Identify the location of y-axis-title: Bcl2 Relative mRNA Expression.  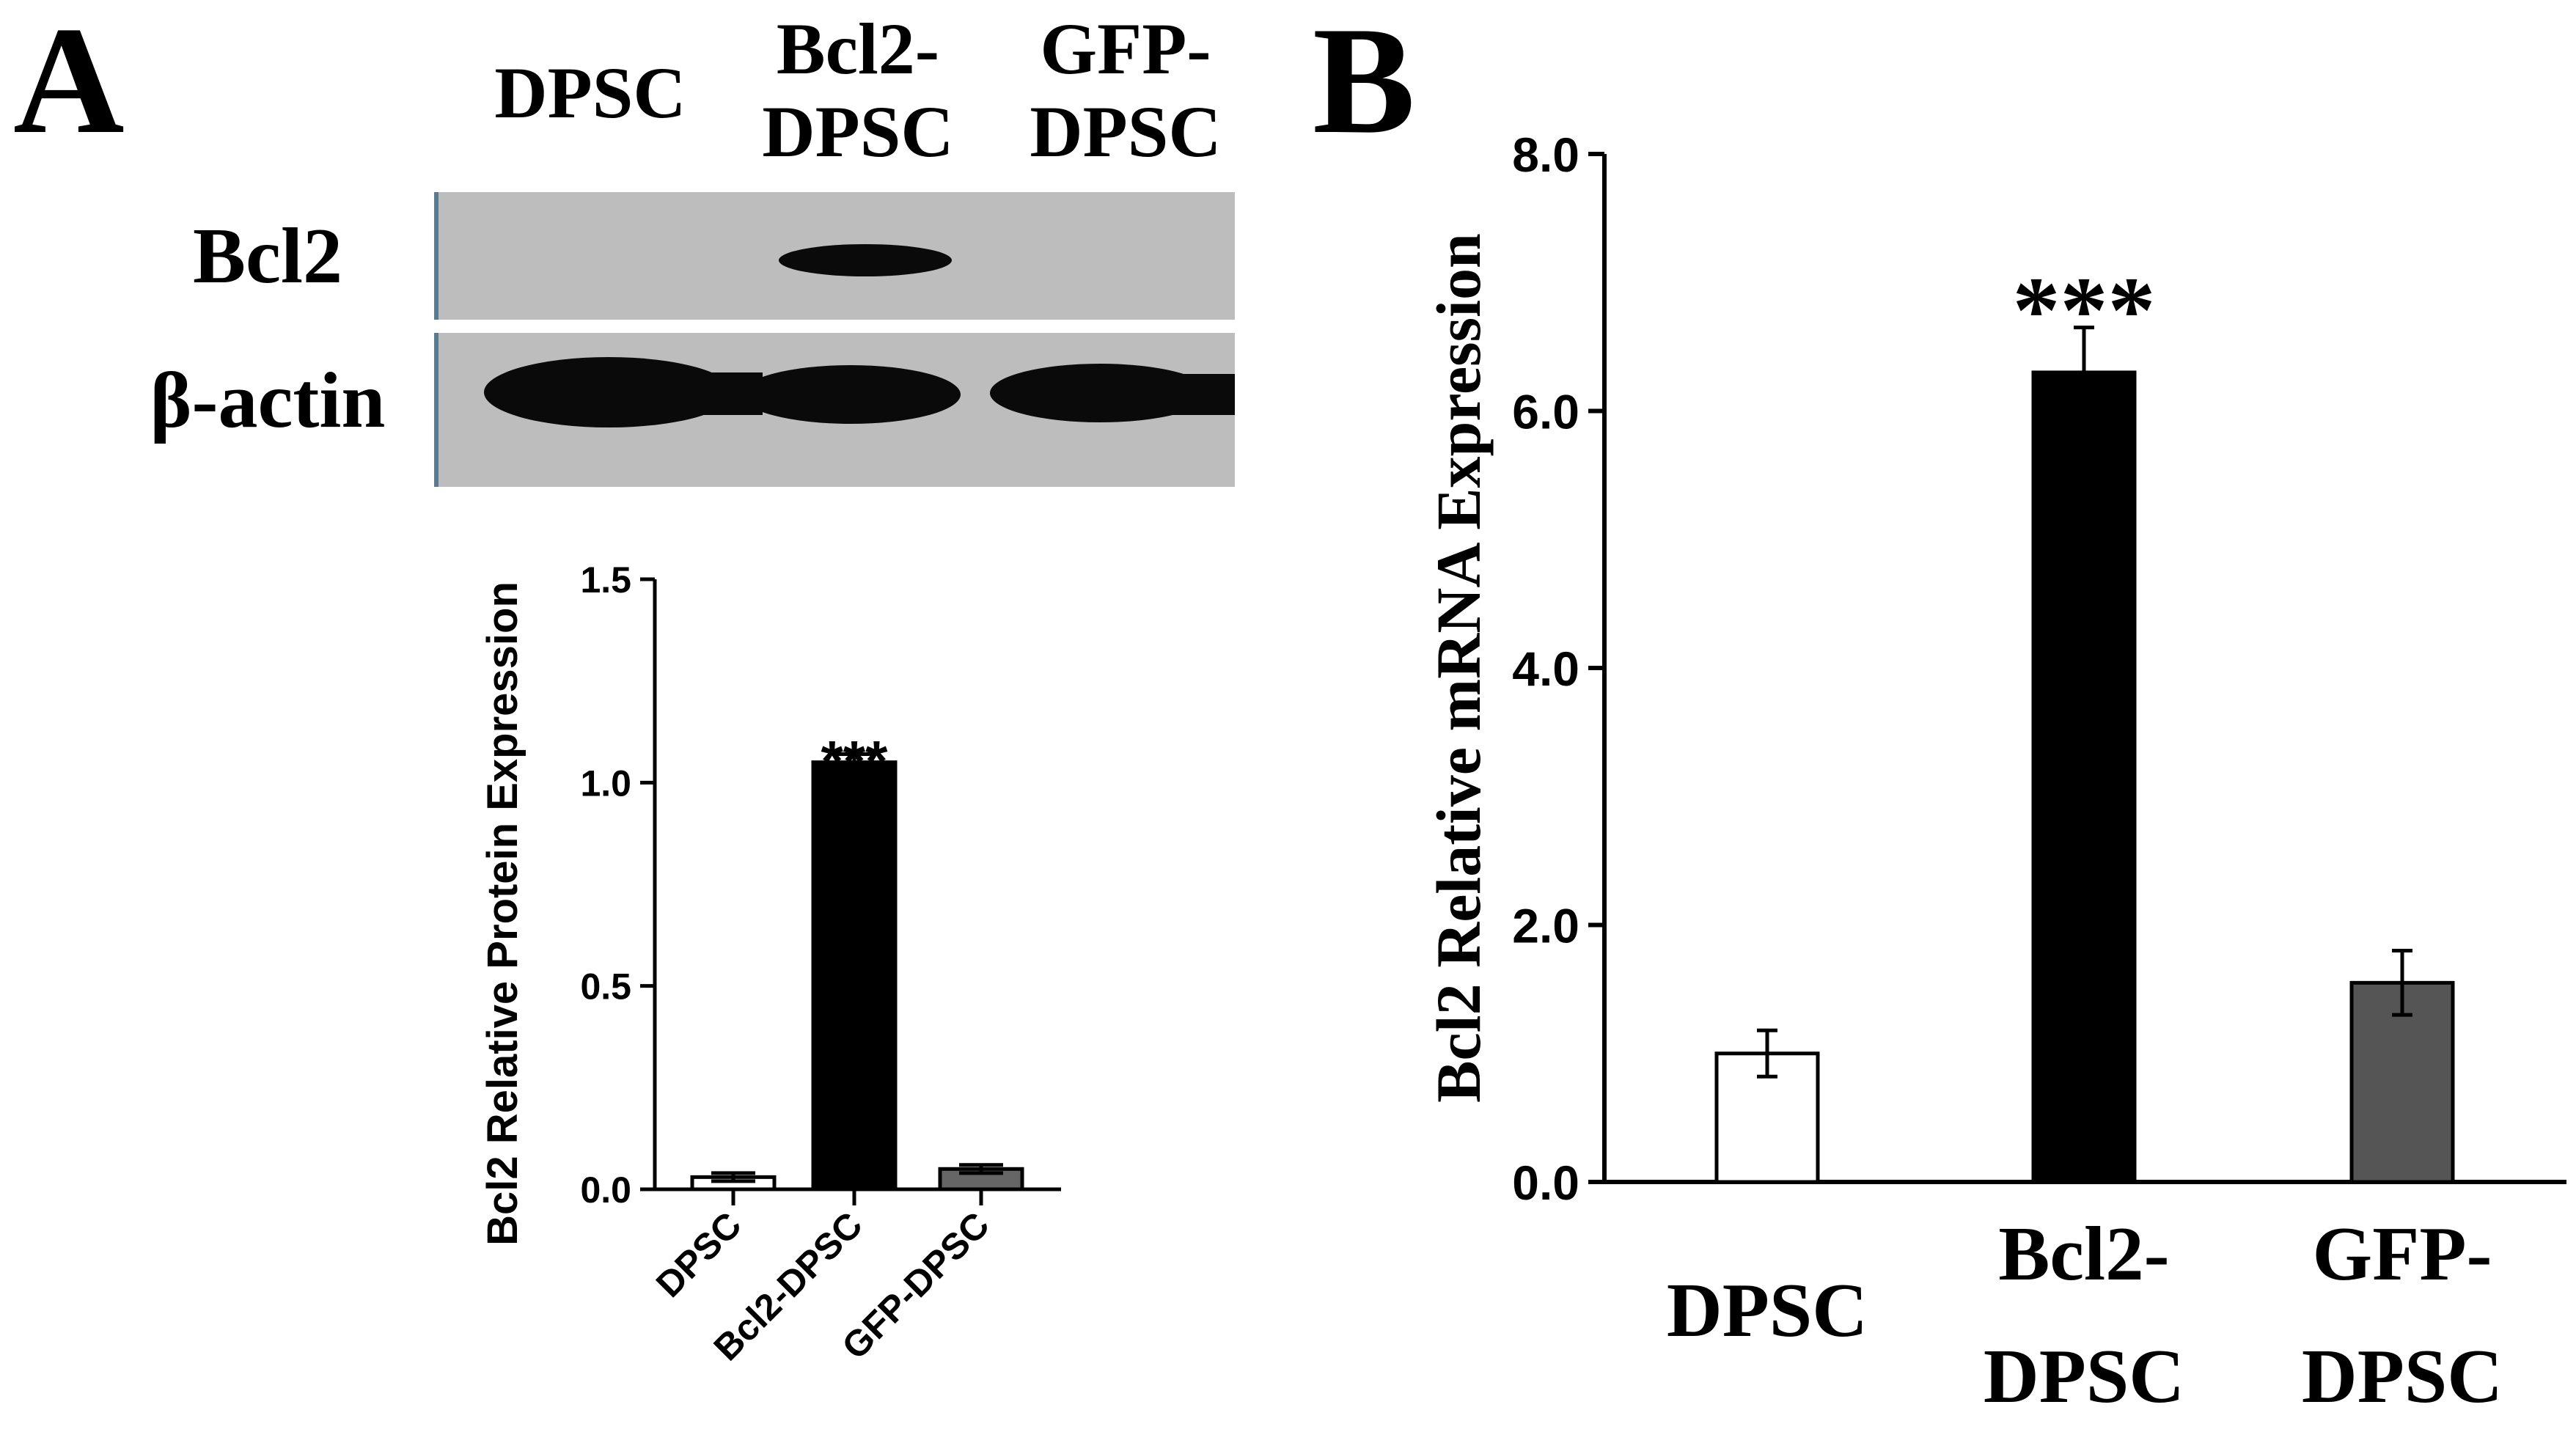
(1459, 668).